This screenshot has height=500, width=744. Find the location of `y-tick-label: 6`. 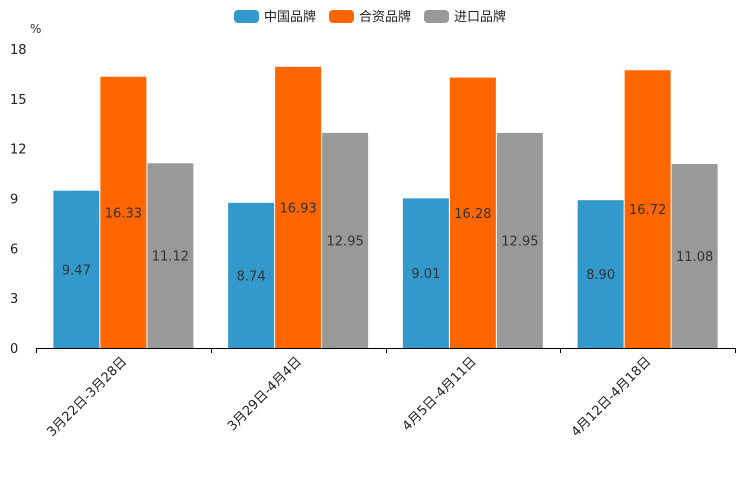

y-tick-label: 6 is located at coordinates (14, 249).